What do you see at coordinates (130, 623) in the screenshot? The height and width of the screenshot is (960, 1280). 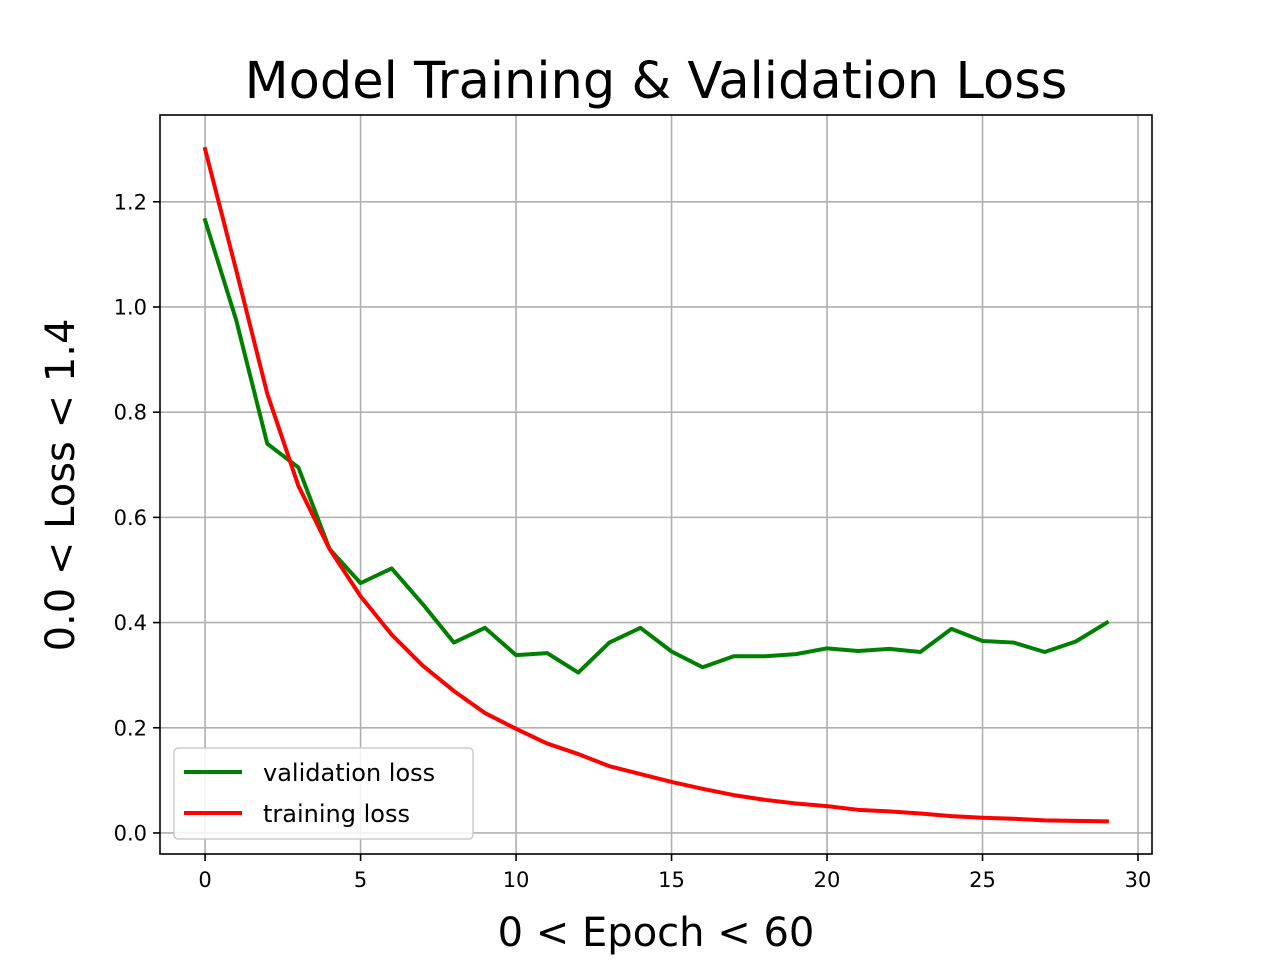 I see `y-tick-label: 0.4` at bounding box center [130, 623].